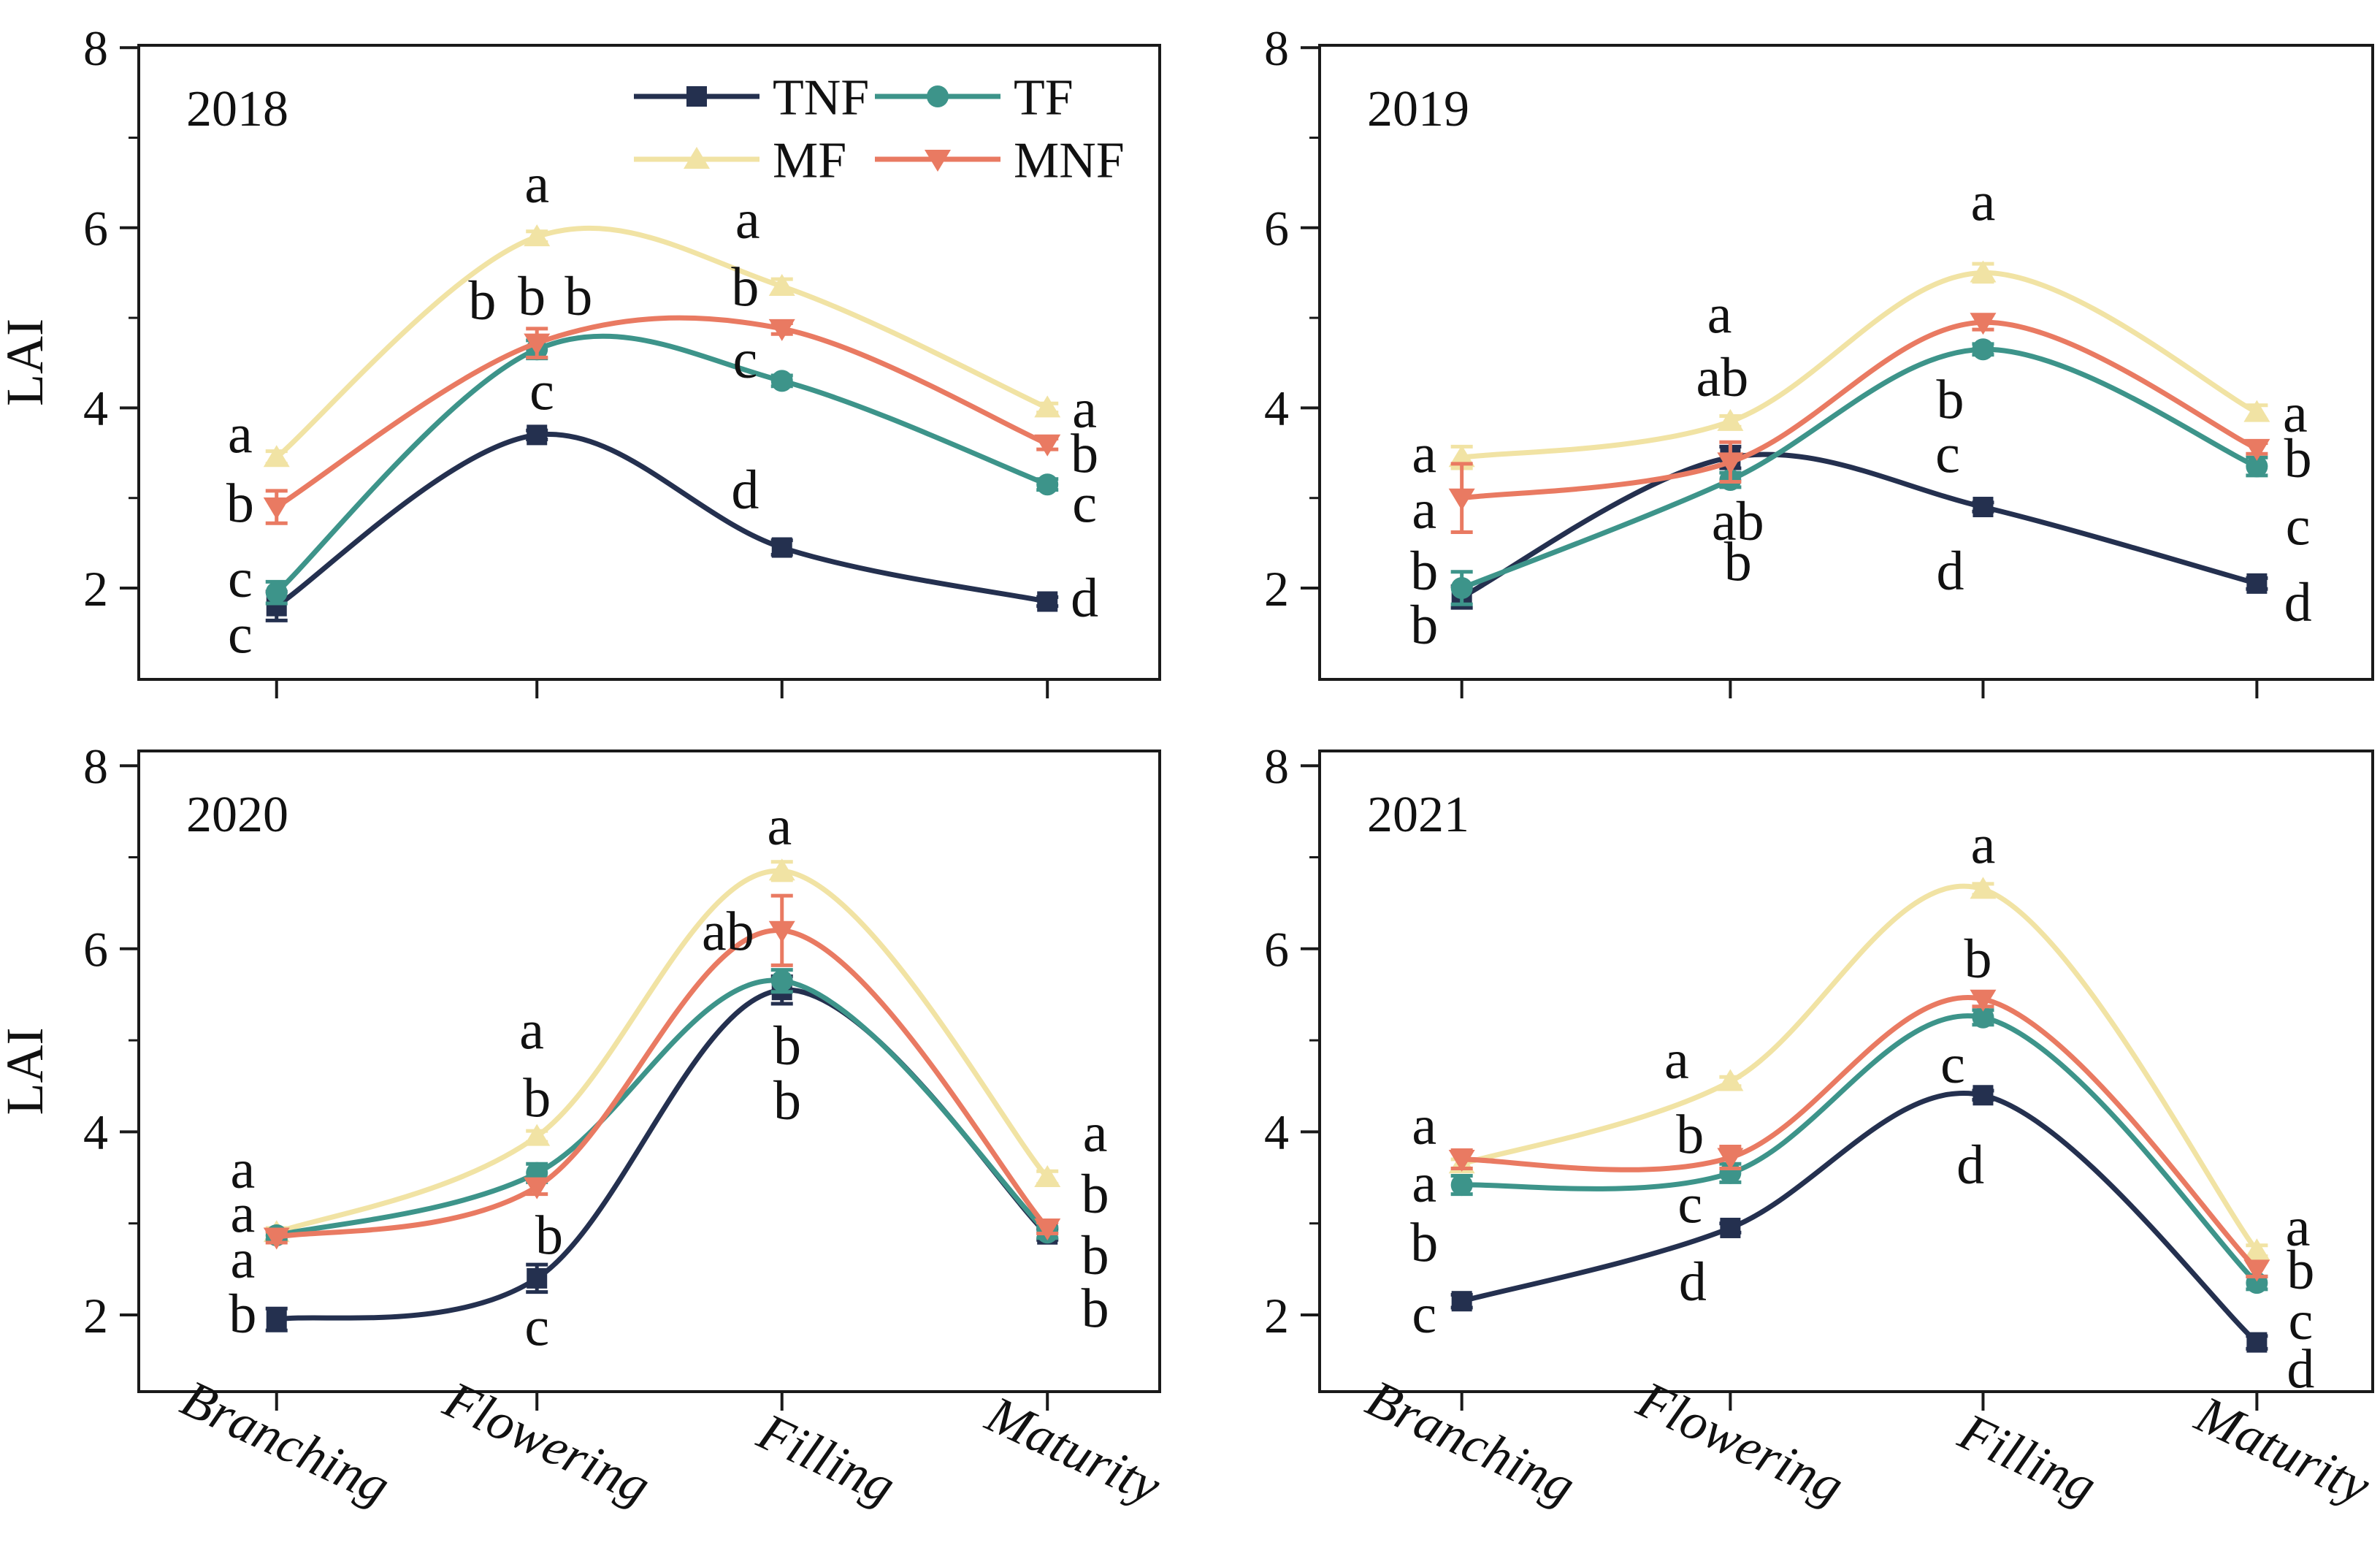 This screenshot has height=1556, width=2380. Describe the element at coordinates (1044, 98) in the screenshot. I see `legend-label-TF: TF` at that location.